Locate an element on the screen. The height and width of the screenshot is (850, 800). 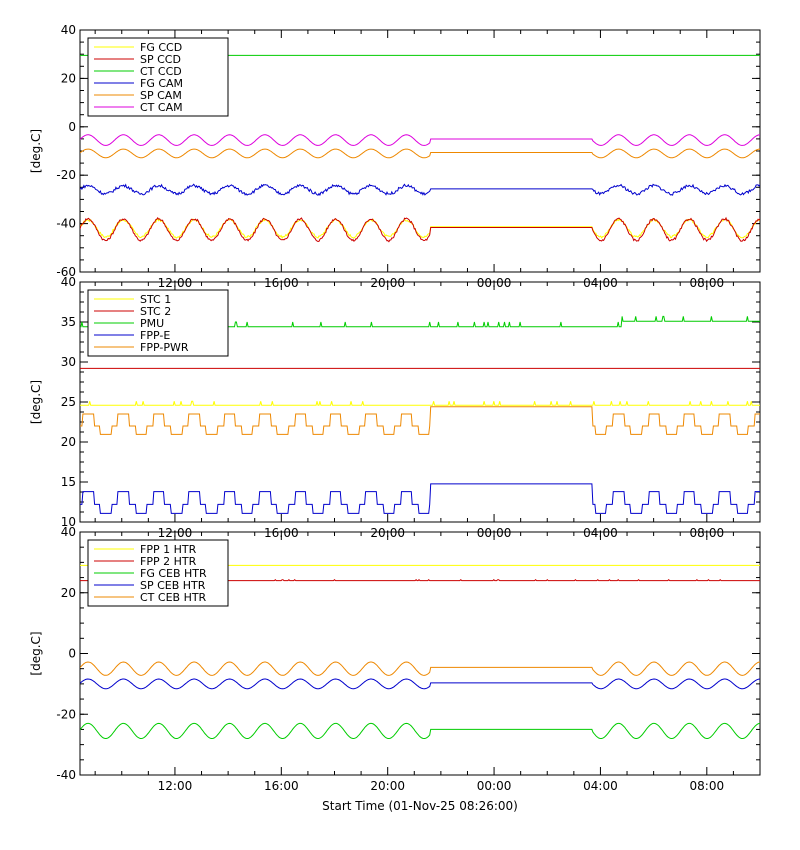
legend-label: STC 2 is located at coordinates (155, 311).